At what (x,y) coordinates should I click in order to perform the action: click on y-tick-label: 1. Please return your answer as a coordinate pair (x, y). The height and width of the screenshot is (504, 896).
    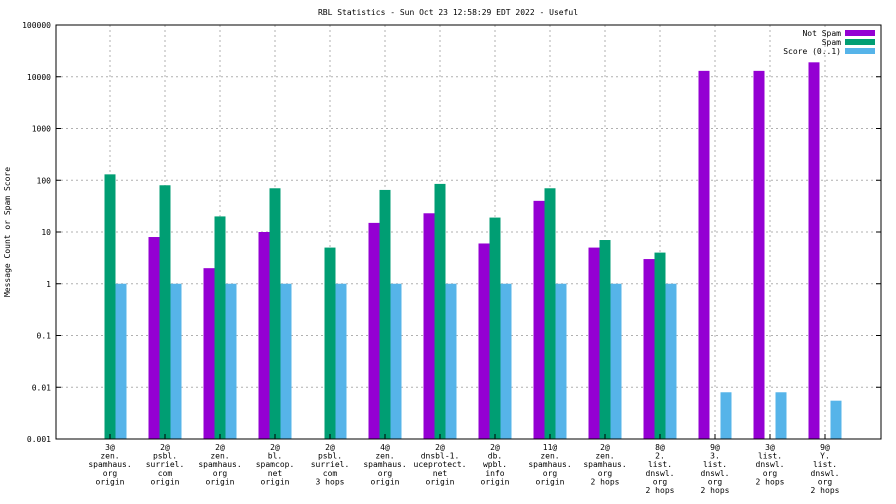
    Looking at the image, I should click on (48, 284).